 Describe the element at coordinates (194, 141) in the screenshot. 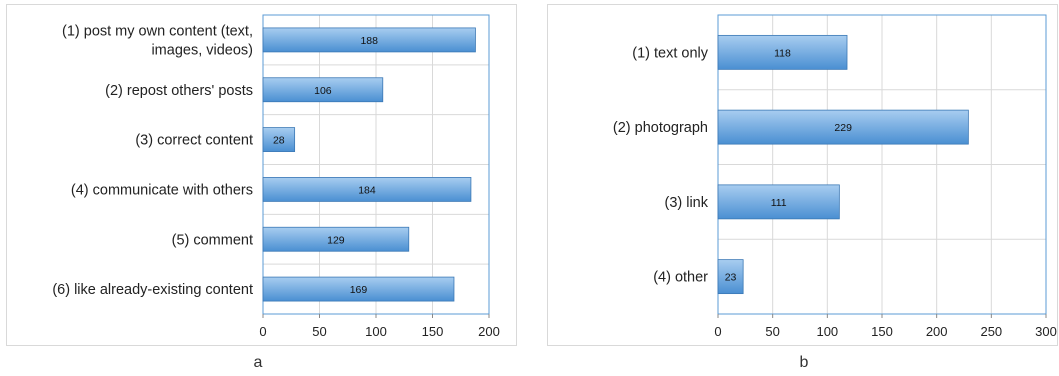

I see `category-label: (3) correct content` at that location.